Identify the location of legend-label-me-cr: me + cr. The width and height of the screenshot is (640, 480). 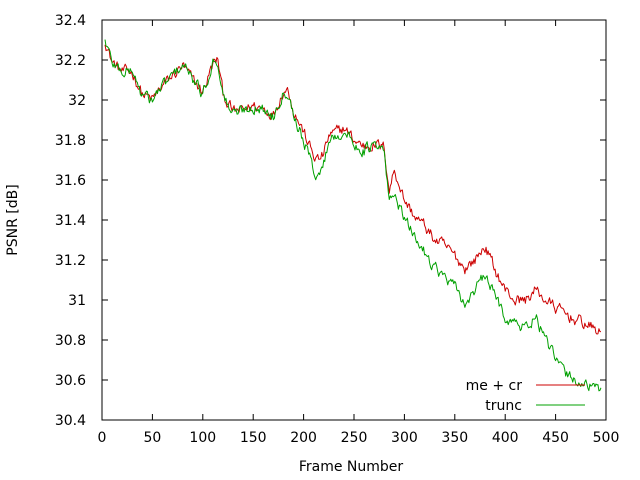
(494, 386).